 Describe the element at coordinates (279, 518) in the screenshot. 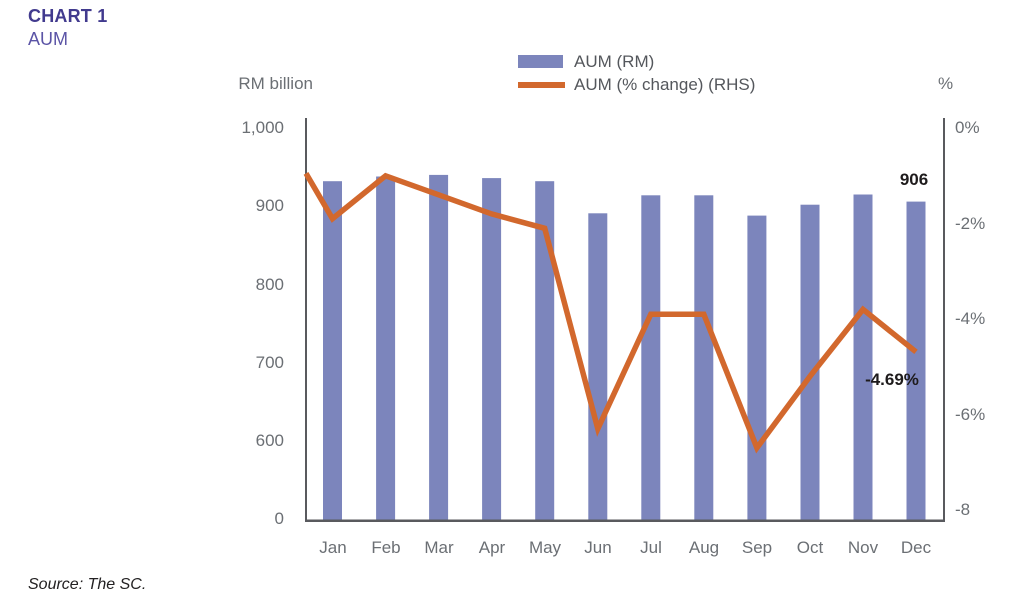

I see `left-axis-tick-0: 0` at that location.